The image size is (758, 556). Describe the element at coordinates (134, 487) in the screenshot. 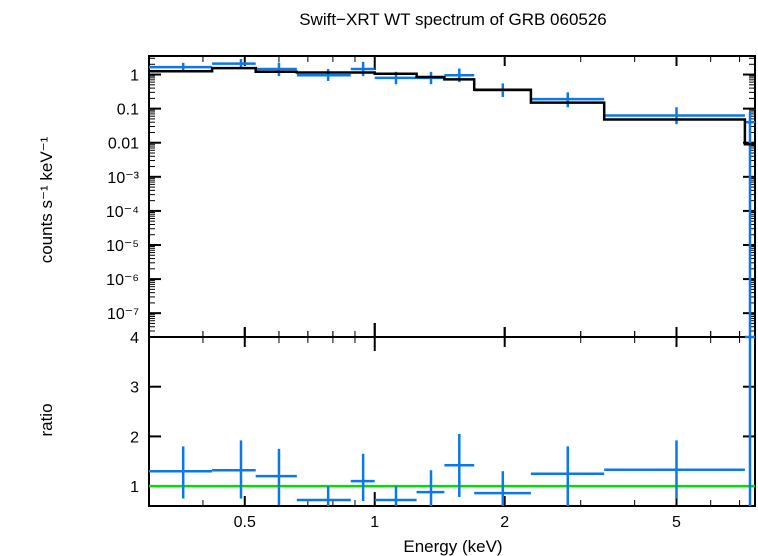

I see `ratio-y-tick-label: 1` at that location.